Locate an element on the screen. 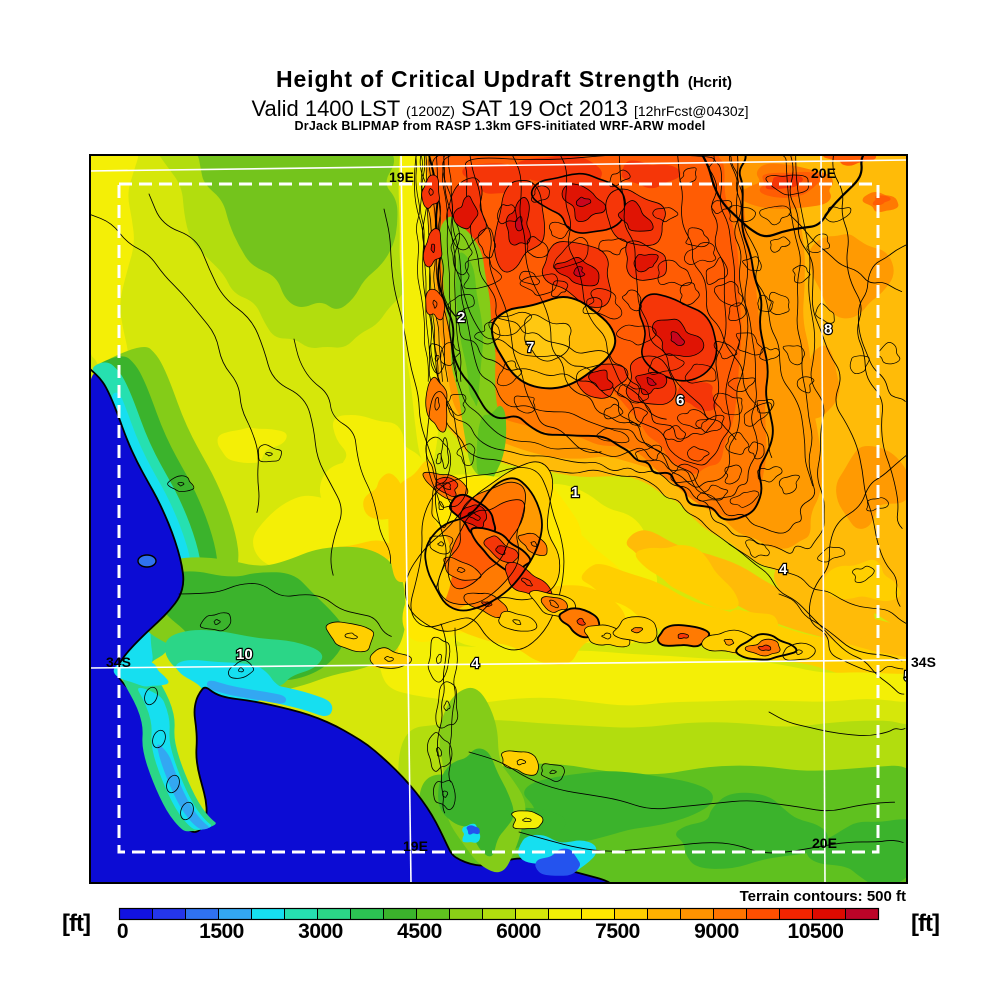  svg-text: Terrain contours: 500 ft is located at coordinates (823, 896).